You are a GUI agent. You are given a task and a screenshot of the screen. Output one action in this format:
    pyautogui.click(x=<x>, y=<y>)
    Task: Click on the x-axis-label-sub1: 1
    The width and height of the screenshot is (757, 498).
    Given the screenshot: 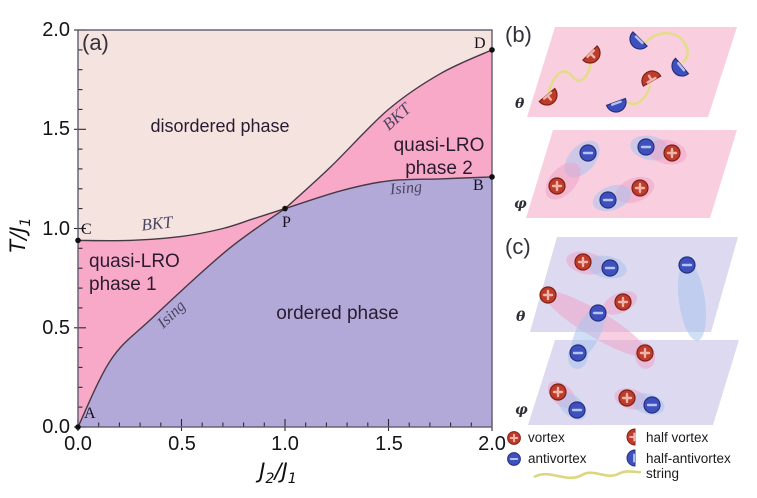 What is the action you would take?
    pyautogui.click(x=292, y=479)
    